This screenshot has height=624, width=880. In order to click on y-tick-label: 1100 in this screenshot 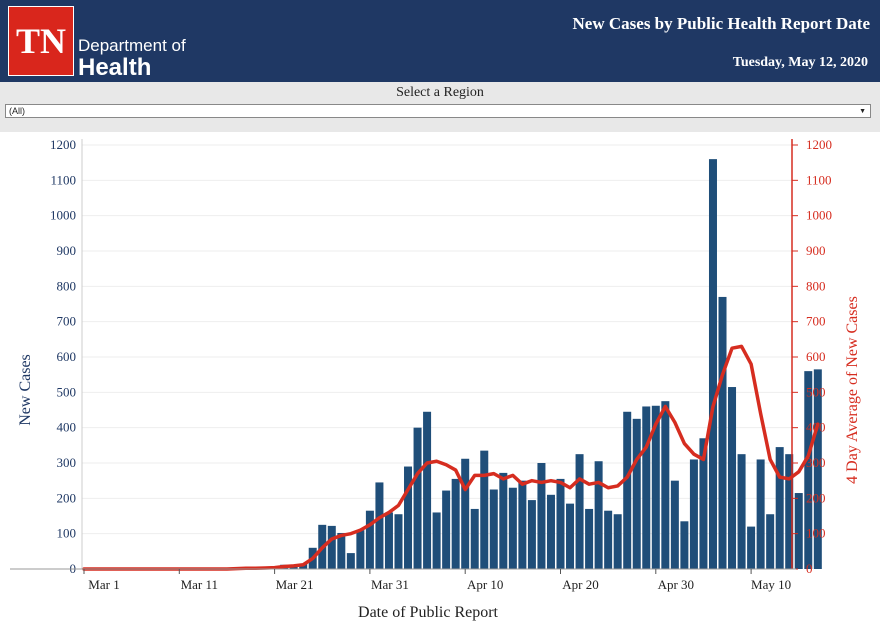, I will do `click(63, 179)`.